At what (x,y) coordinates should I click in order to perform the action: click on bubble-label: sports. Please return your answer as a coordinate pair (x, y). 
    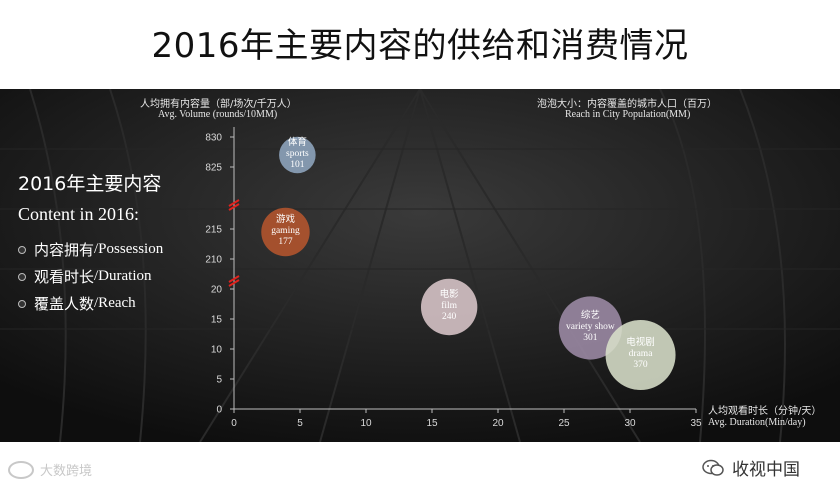
    Looking at the image, I should click on (297, 154).